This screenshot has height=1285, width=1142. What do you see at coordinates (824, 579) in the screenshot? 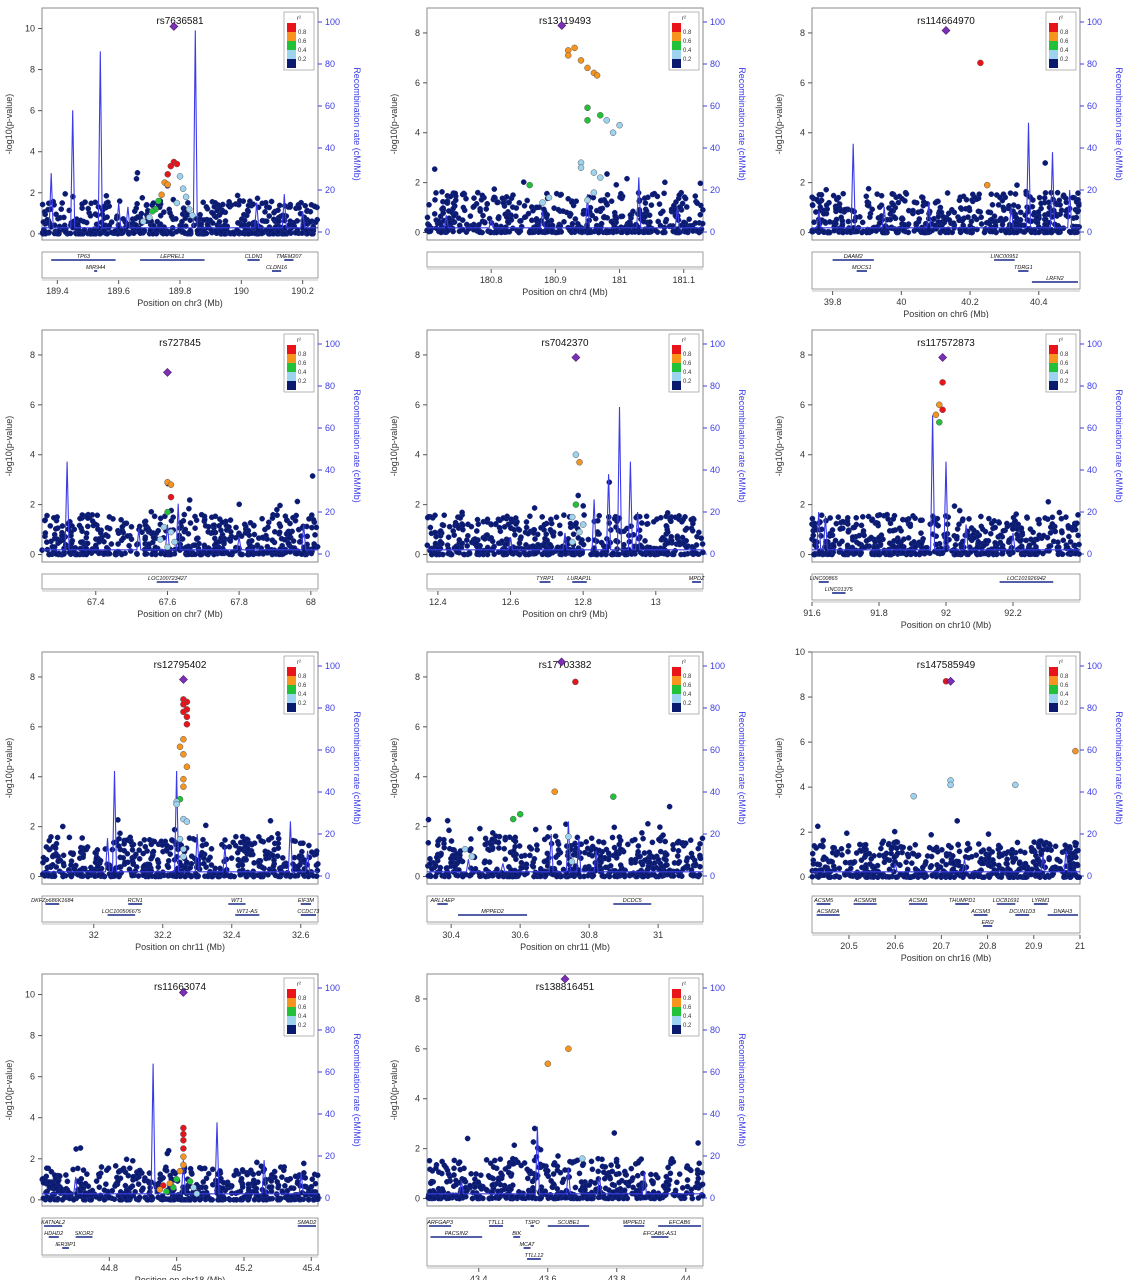
I see `gene-label: LINC00865` at bounding box center [824, 579].